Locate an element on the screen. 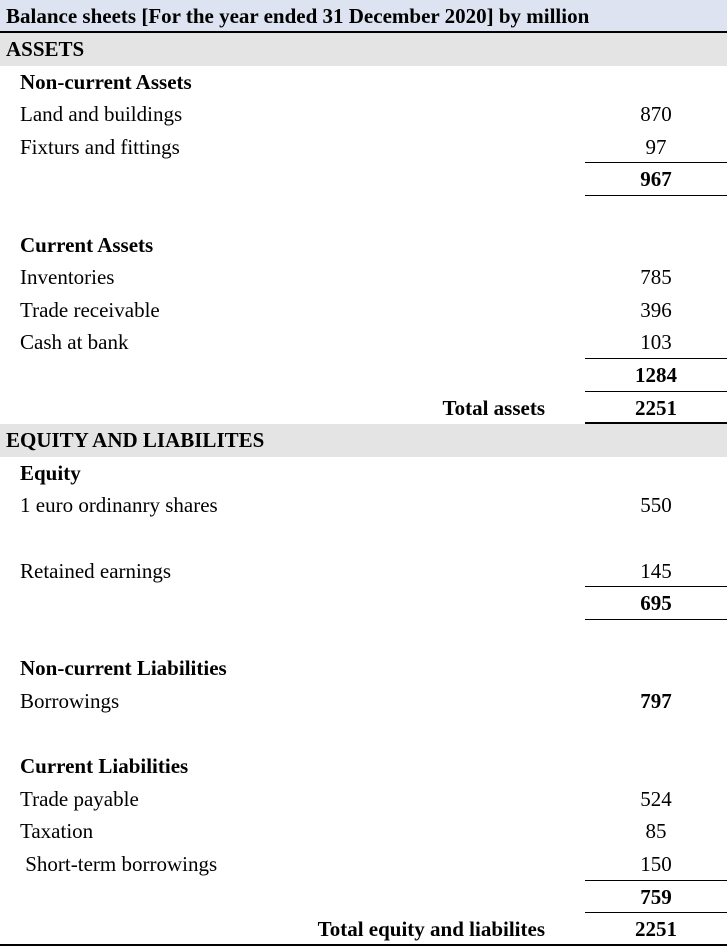 Image resolution: width=727 pixels, height=948 pixels. subtotal-row: 1284 is located at coordinates (363, 375).